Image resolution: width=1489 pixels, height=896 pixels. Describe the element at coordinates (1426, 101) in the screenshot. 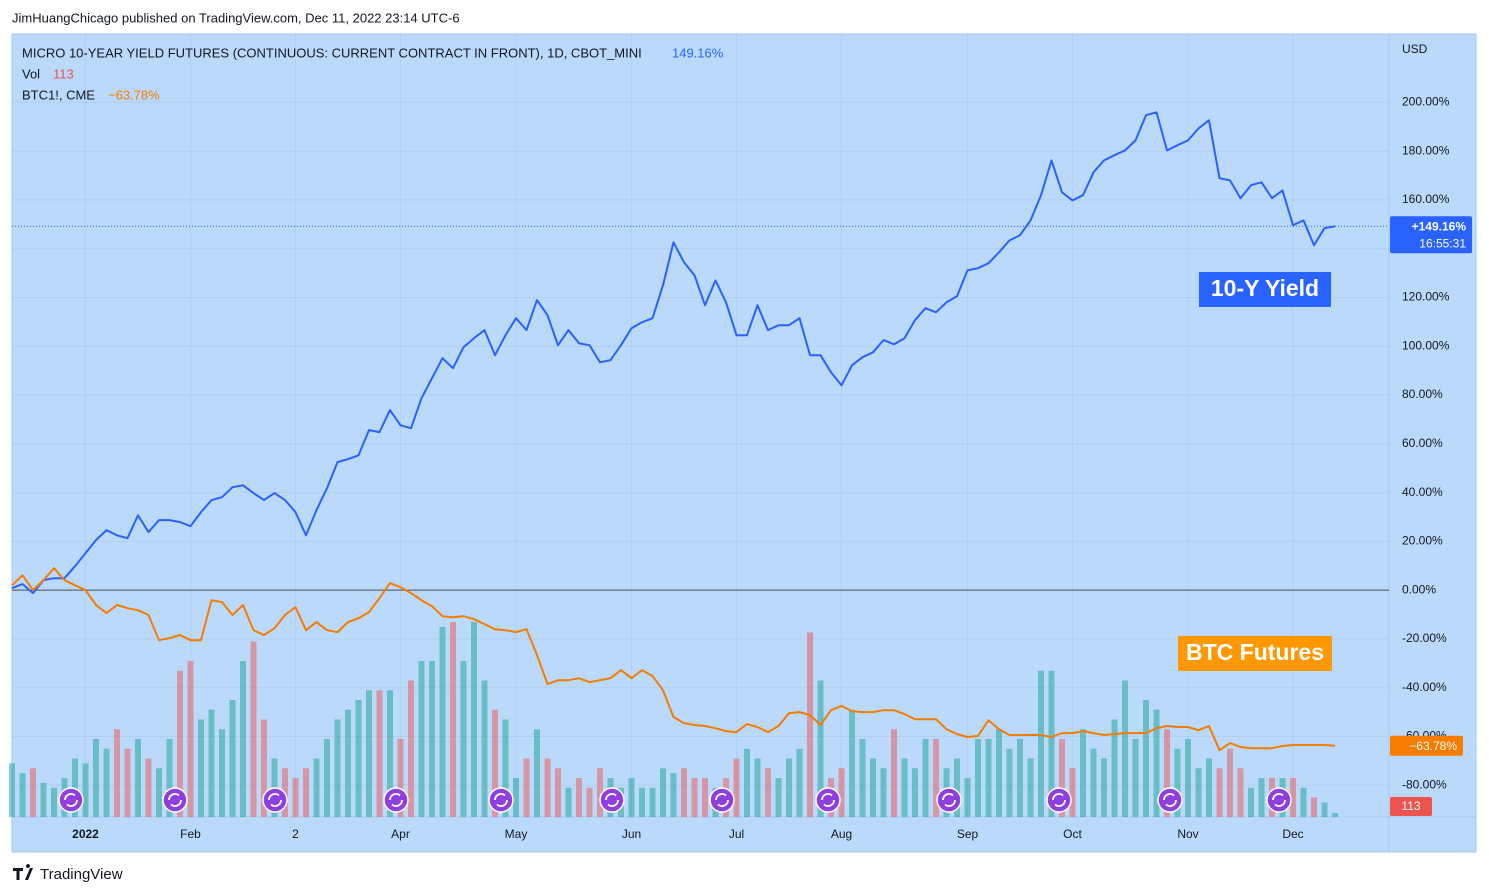

I see `y-tick-label: 200.00%` at that location.